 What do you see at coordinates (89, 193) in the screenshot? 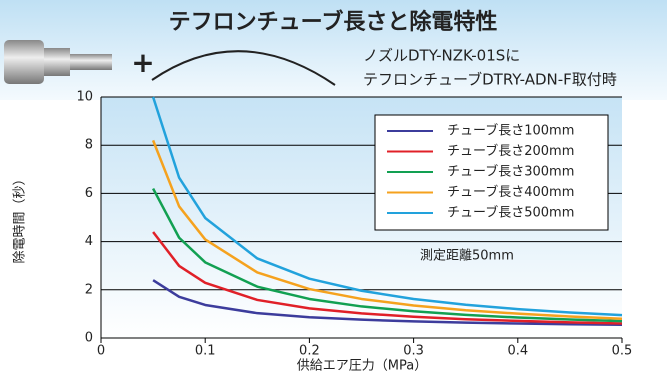
I see `y-tick-label: 6` at bounding box center [89, 193].